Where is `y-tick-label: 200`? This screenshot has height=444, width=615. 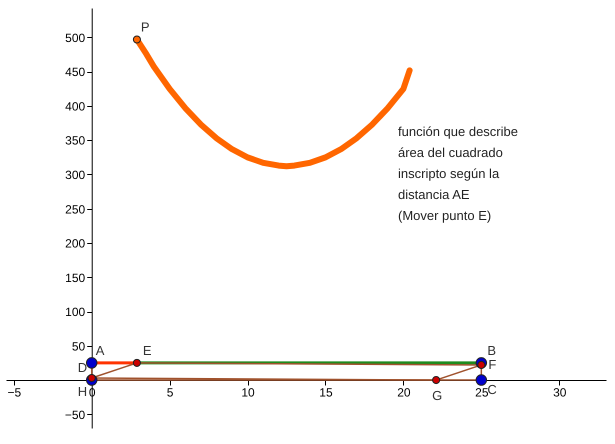 y-tick-label: 200 is located at coordinates (75, 243).